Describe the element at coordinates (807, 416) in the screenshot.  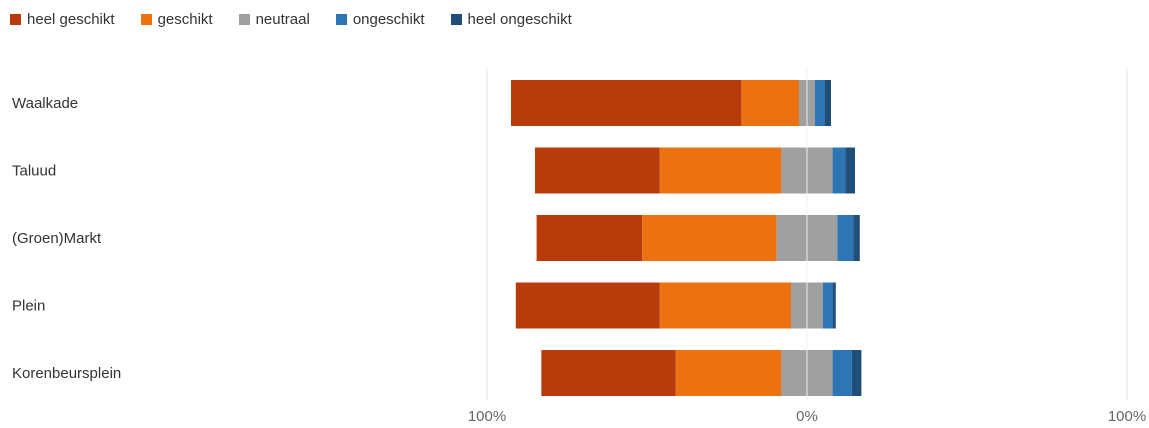
I see `x-tick-label: 0%` at that location.